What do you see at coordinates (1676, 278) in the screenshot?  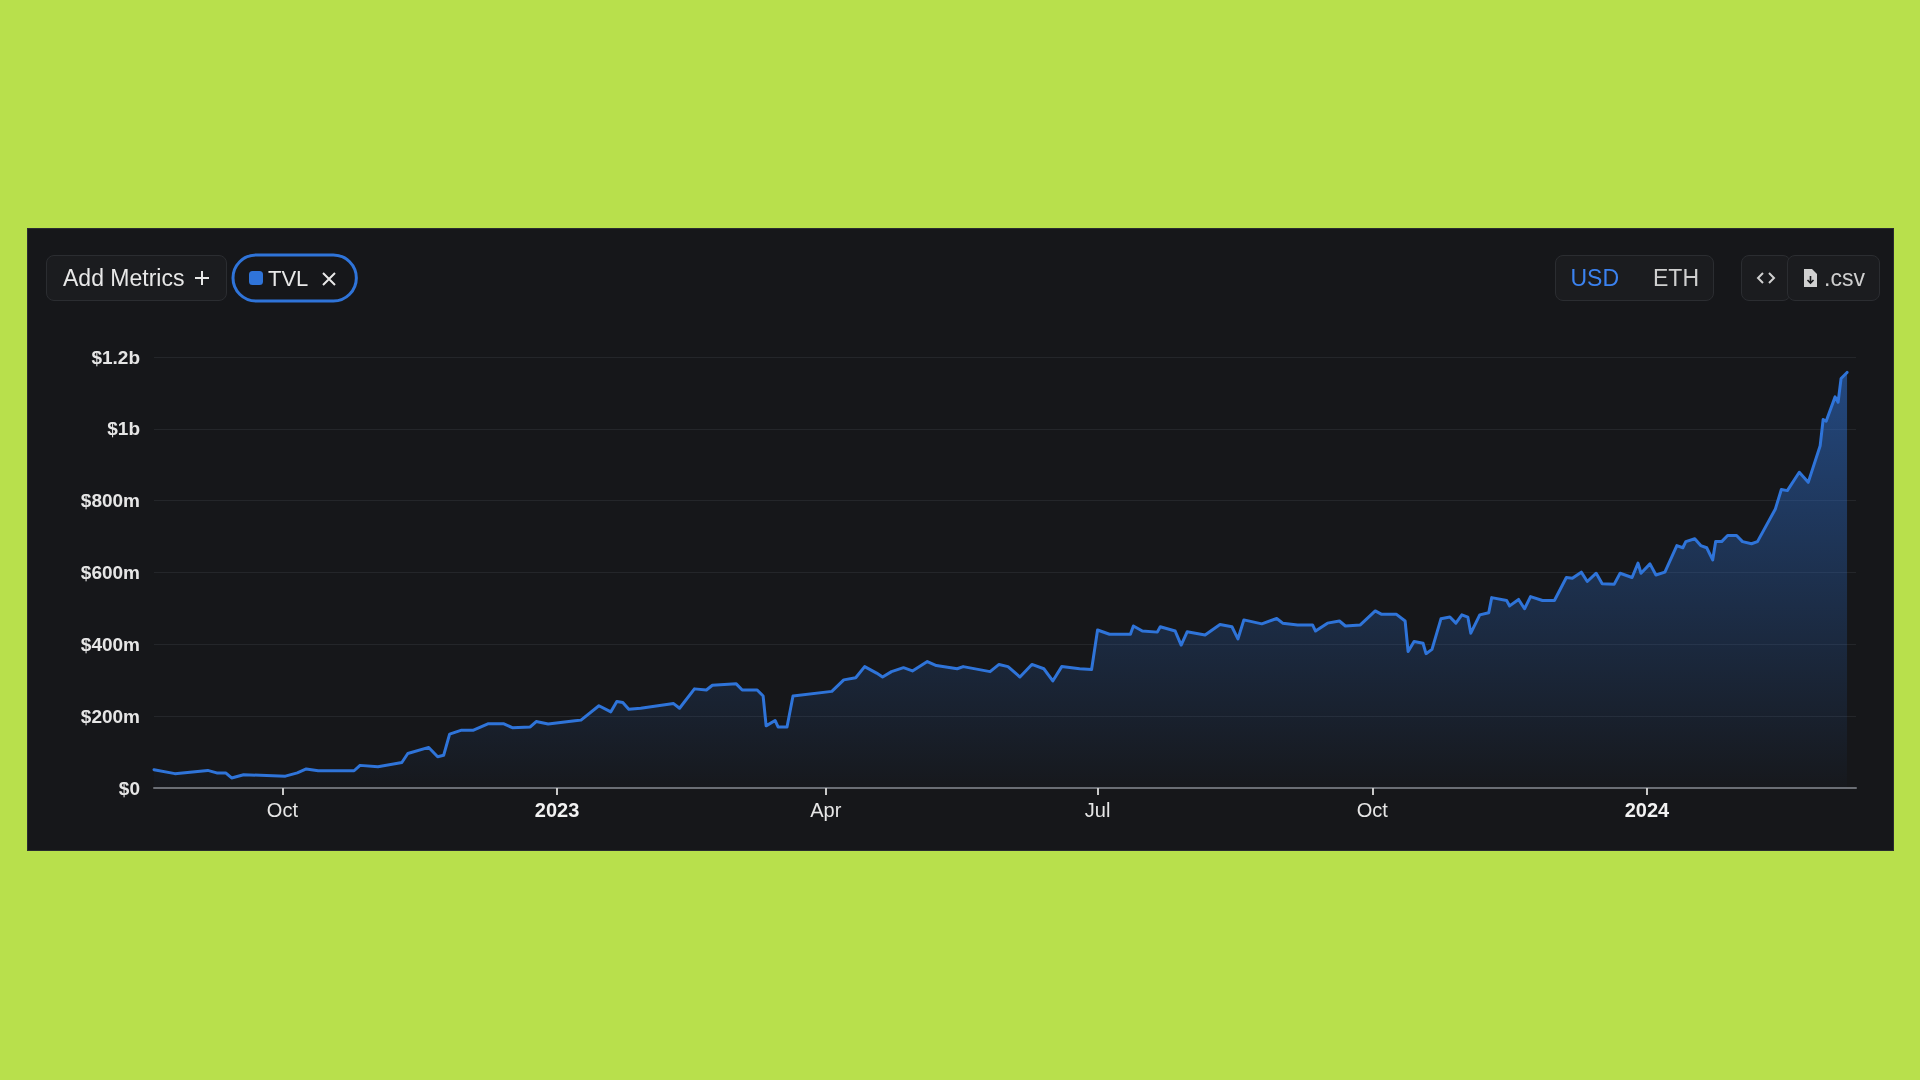 I see `text: ETH` at bounding box center [1676, 278].